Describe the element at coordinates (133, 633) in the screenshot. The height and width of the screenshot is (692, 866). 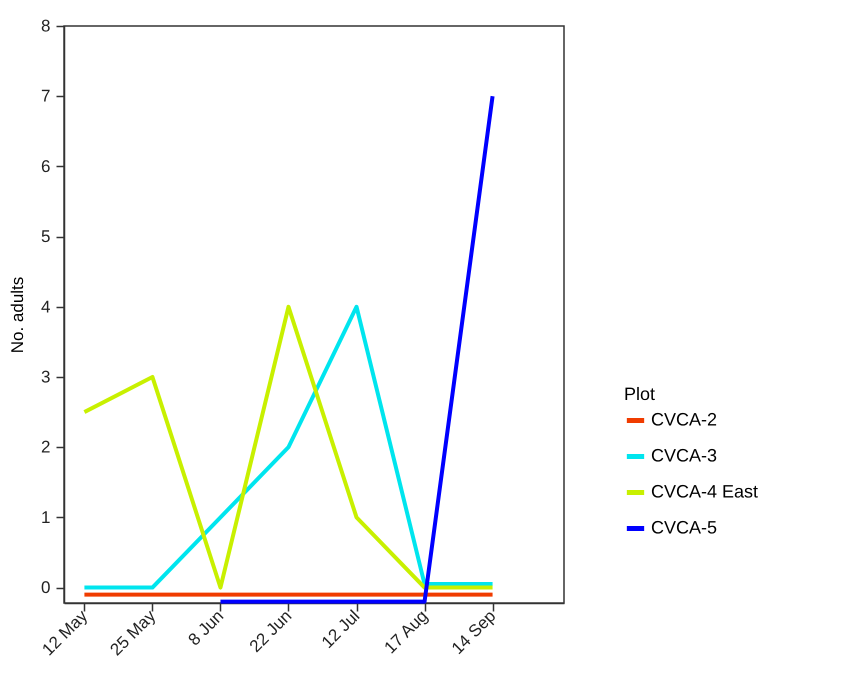
I see `x-tick-label: 25 May` at that location.